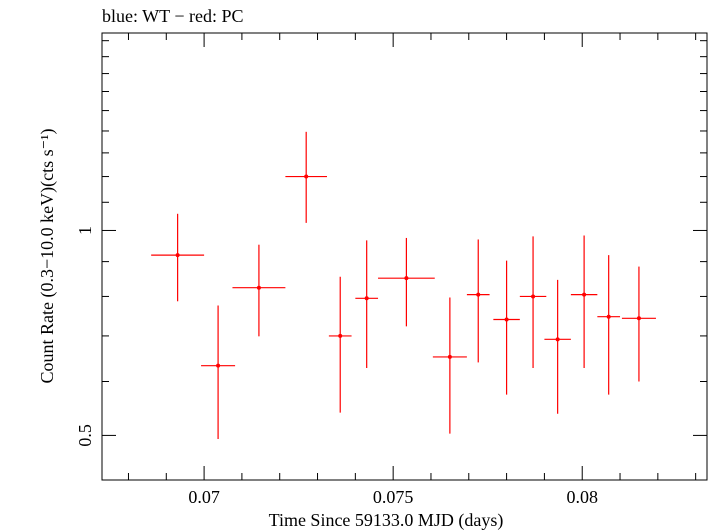  I want to click on x-tick-label: 0.08, so click(582, 497).